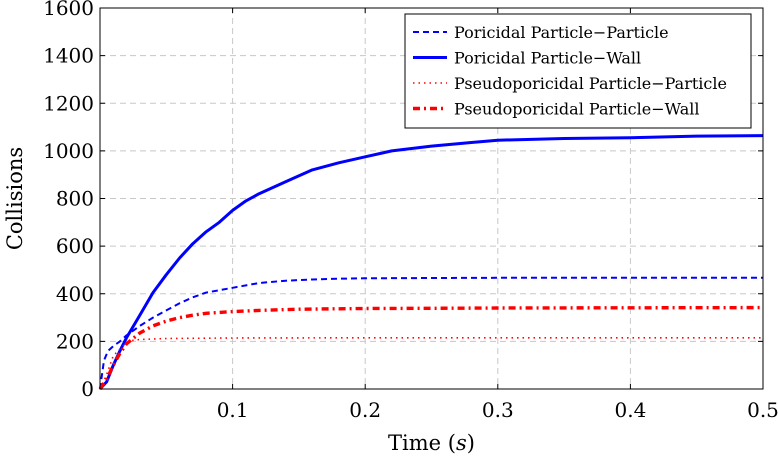  I want to click on y-tick-label: 1000, so click(68, 151).